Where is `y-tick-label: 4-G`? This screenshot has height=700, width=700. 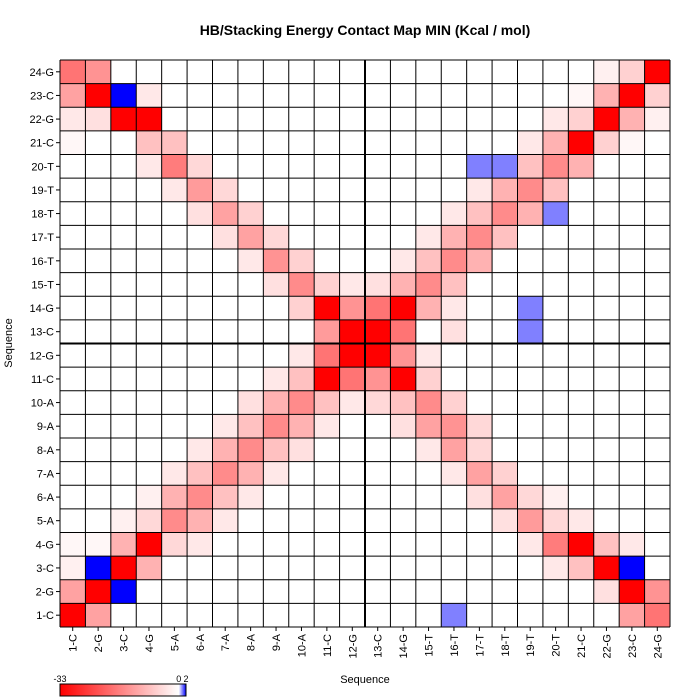 y-tick-label: 4-G is located at coordinates (45, 545).